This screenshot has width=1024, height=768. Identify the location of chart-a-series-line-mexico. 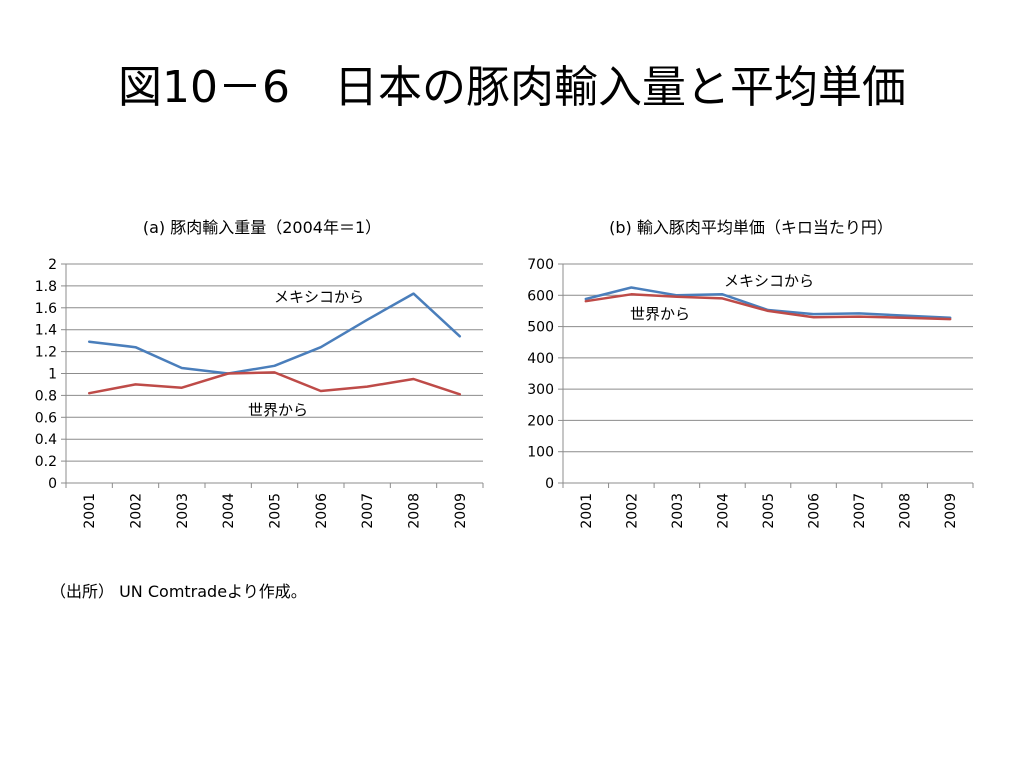
(274, 333).